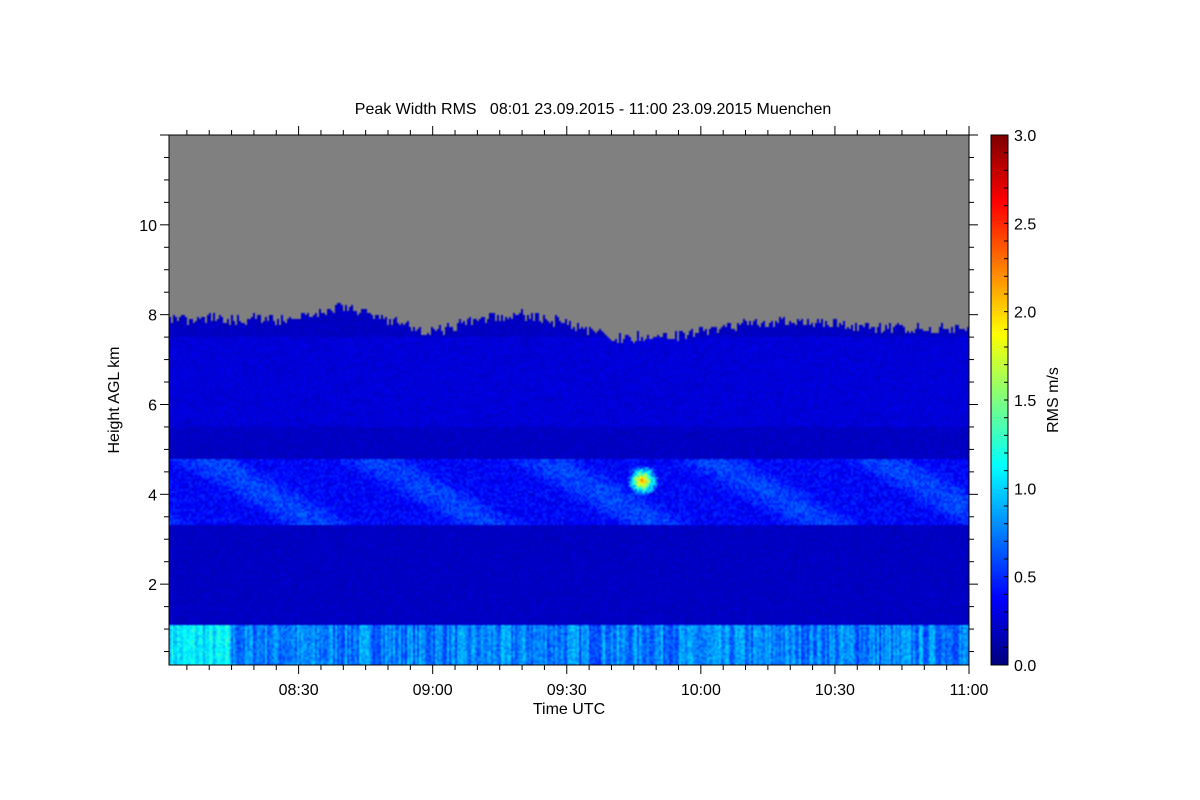  Describe the element at coordinates (969, 690) in the screenshot. I see `x-tick-label: 11:00` at that location.